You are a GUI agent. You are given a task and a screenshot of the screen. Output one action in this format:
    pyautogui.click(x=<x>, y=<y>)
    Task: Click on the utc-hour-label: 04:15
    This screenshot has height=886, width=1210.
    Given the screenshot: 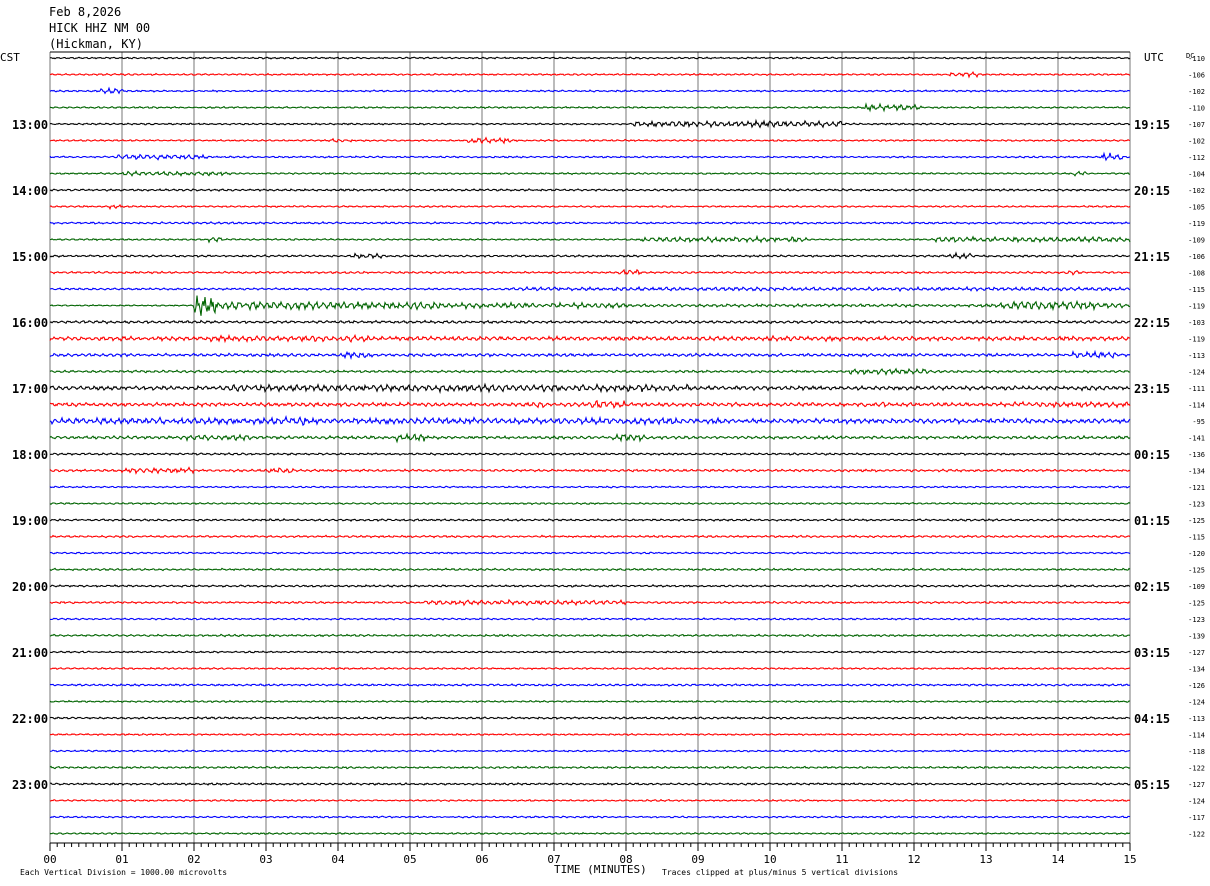 What is the action you would take?
    pyautogui.click(x=1152, y=719)
    